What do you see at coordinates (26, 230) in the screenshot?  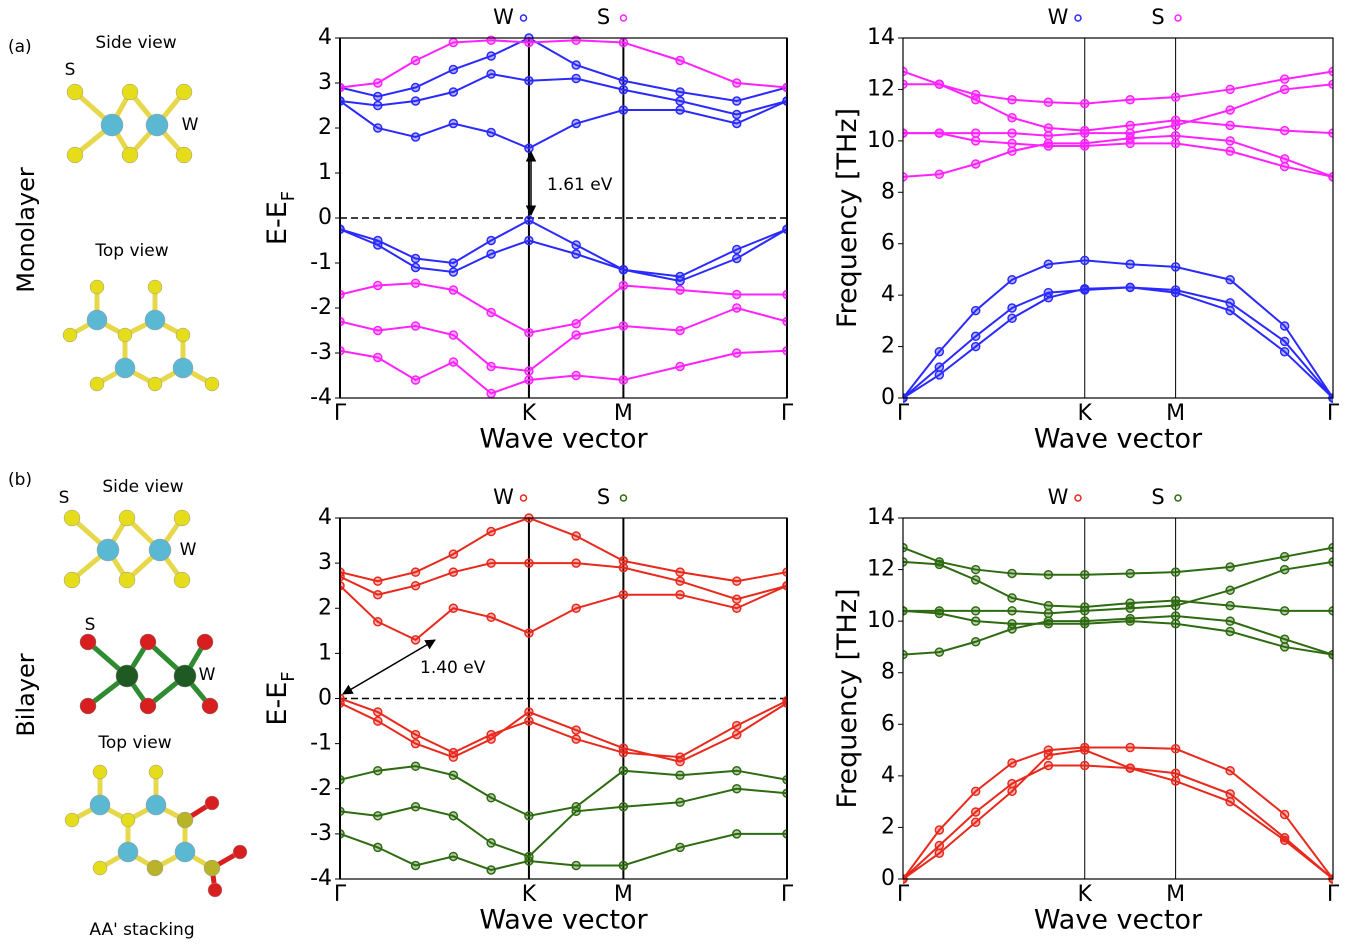 I see `row-label: Monolayer` at bounding box center [26, 230].